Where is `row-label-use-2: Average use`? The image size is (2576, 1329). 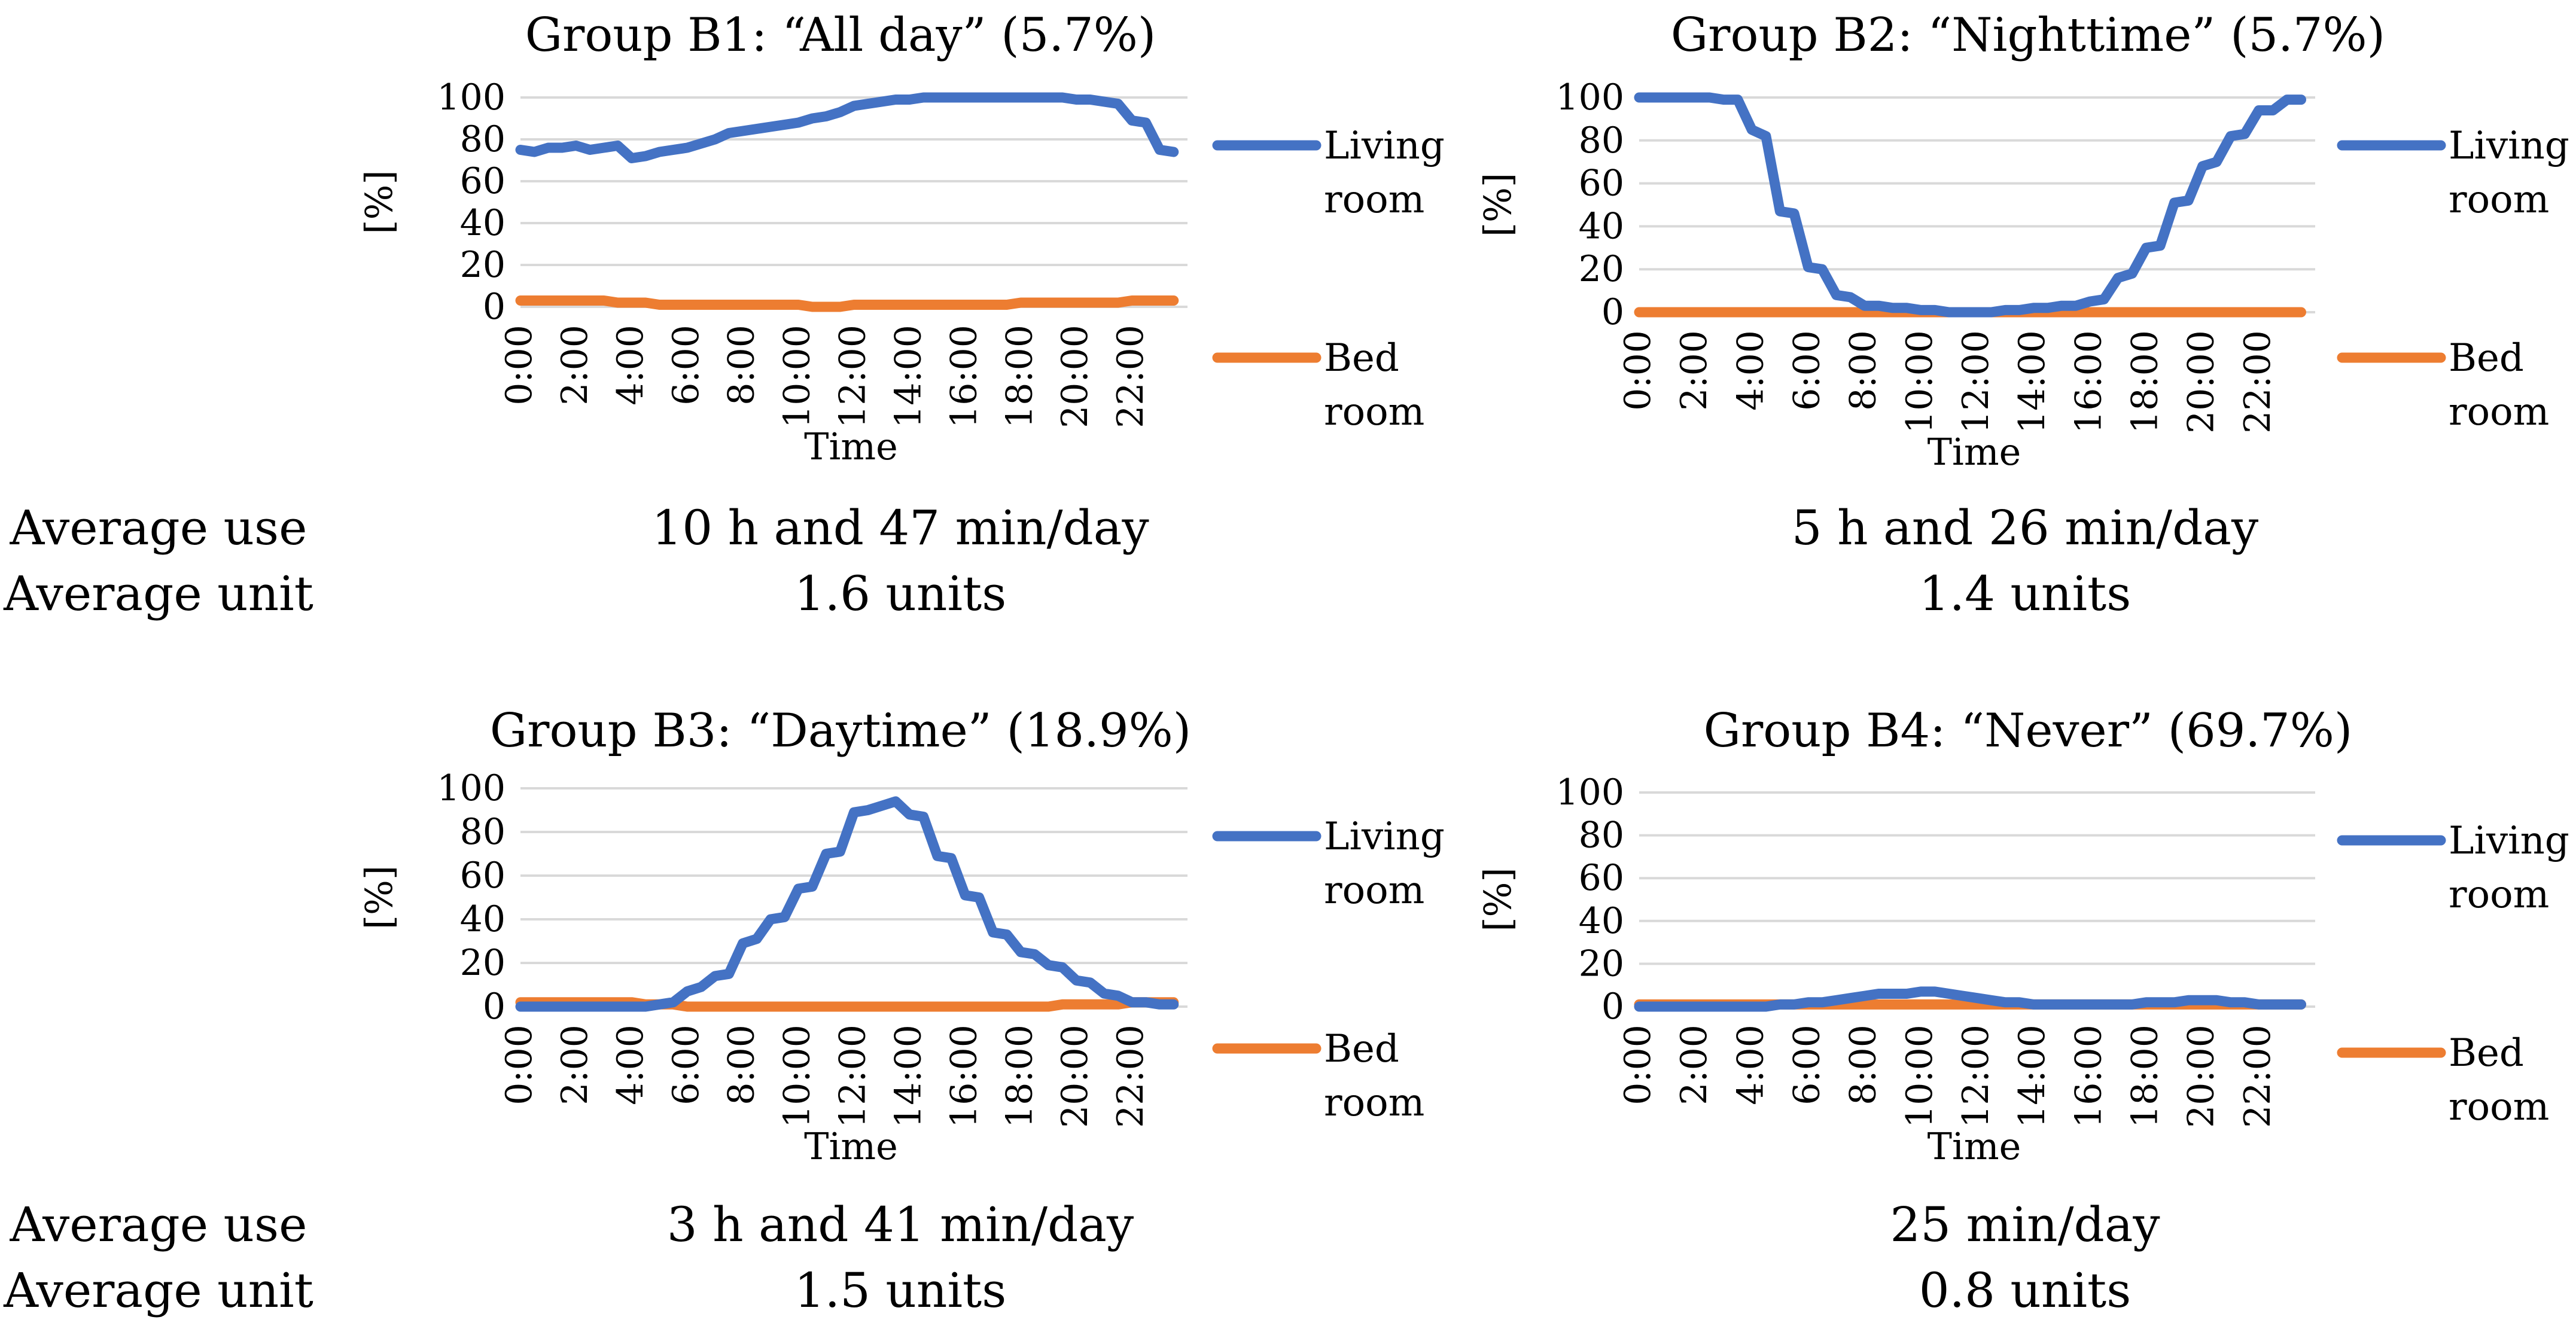
row-label-use-2: Average use is located at coordinates (158, 1224).